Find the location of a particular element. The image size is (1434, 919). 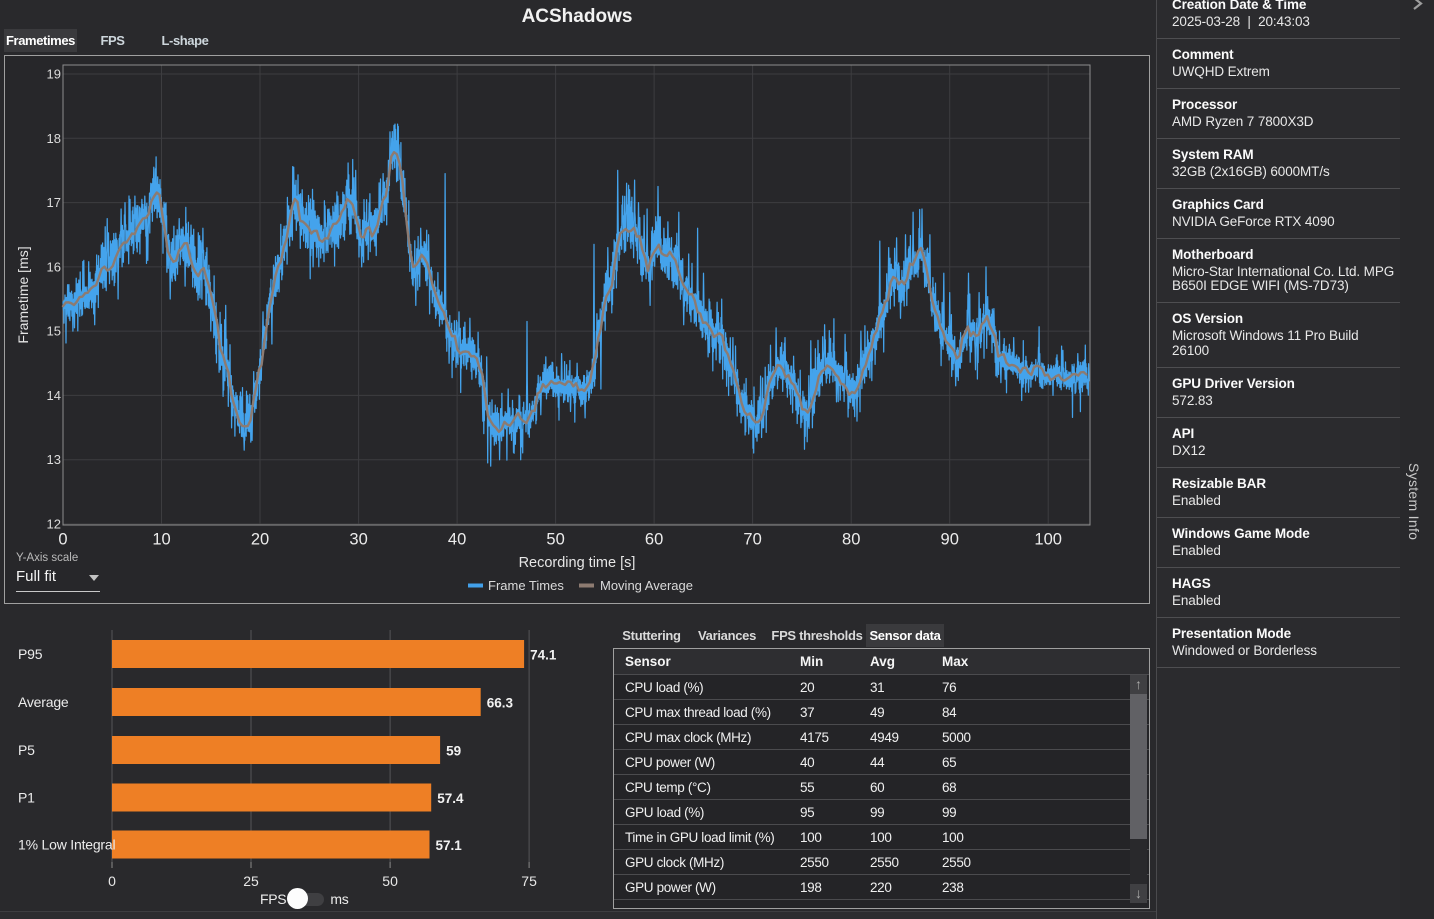

svg-text: 12 is located at coordinates (54, 524).